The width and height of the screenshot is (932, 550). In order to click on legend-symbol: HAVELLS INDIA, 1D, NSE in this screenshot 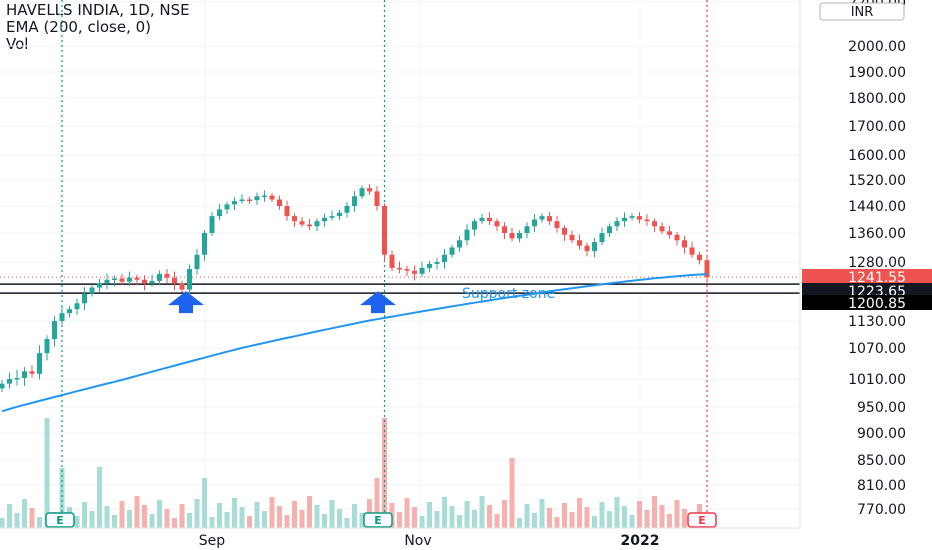, I will do `click(98, 10)`.